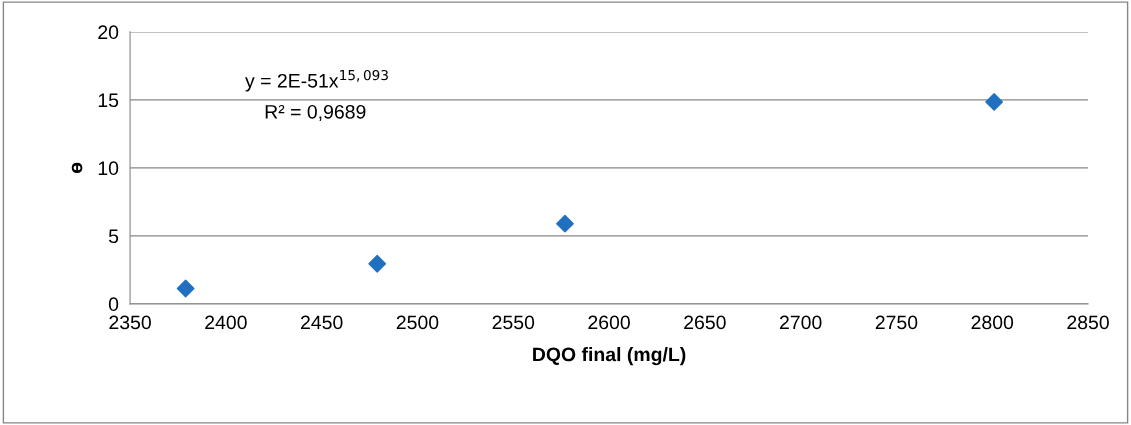  I want to click on y-tick-label: 5, so click(113, 236).